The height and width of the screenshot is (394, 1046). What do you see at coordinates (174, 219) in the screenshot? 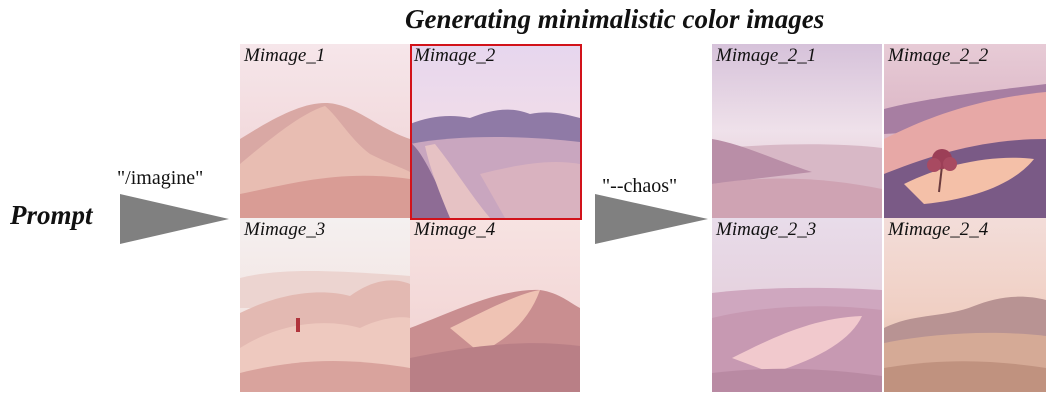
I see `imagine-arrow-icon` at bounding box center [174, 219].